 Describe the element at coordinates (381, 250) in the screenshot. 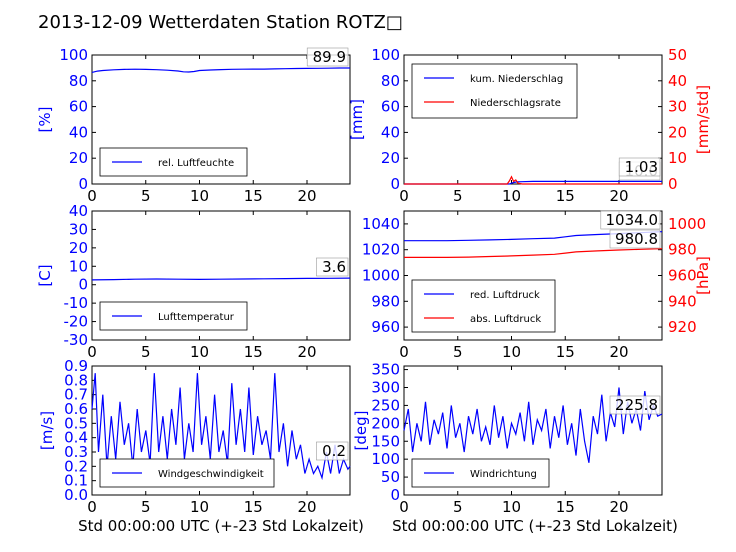

I see `y-tick-label: 1020` at that location.